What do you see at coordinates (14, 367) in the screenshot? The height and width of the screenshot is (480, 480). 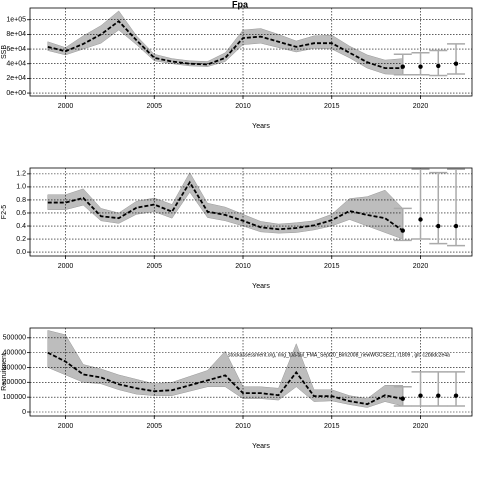 I see `y-tick-label: 300000` at bounding box center [14, 367].